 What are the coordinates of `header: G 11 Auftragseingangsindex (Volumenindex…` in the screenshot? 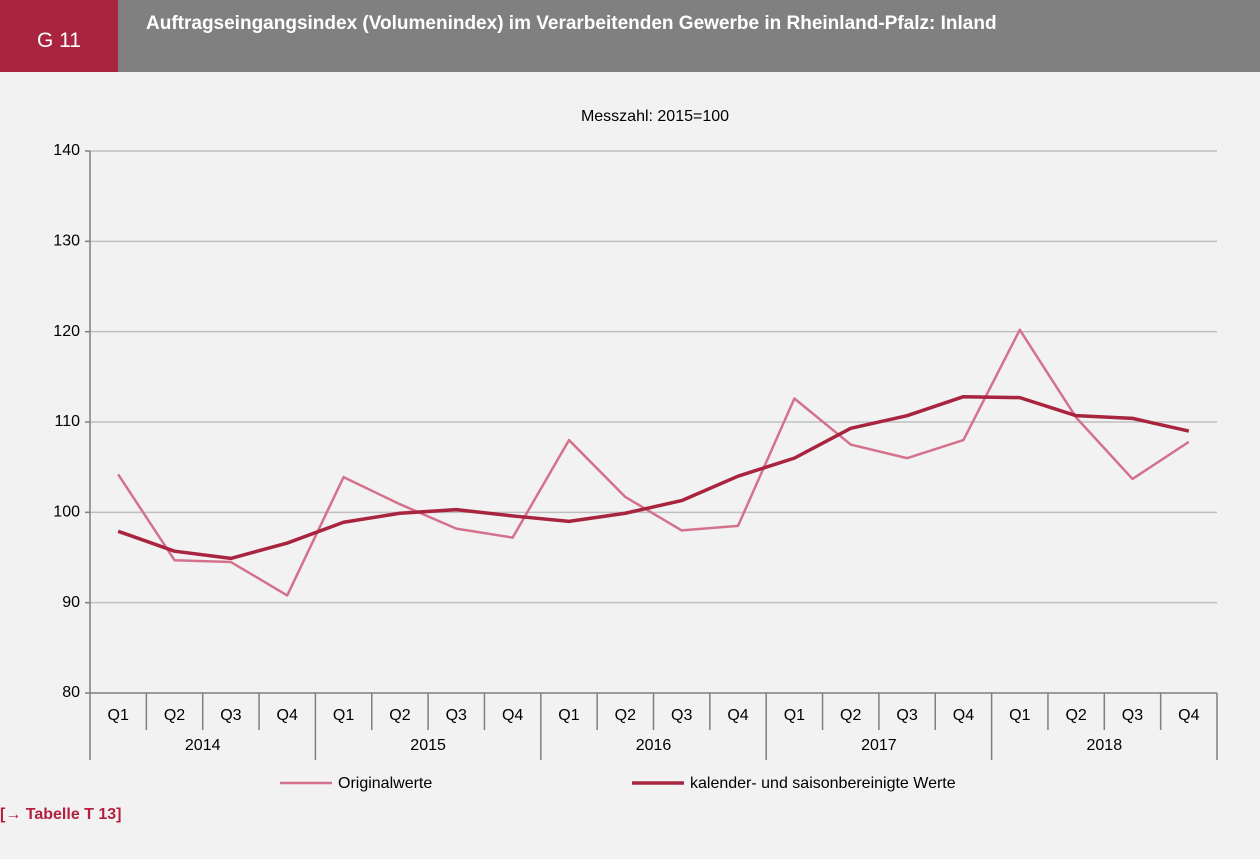 It's located at (630, 36).